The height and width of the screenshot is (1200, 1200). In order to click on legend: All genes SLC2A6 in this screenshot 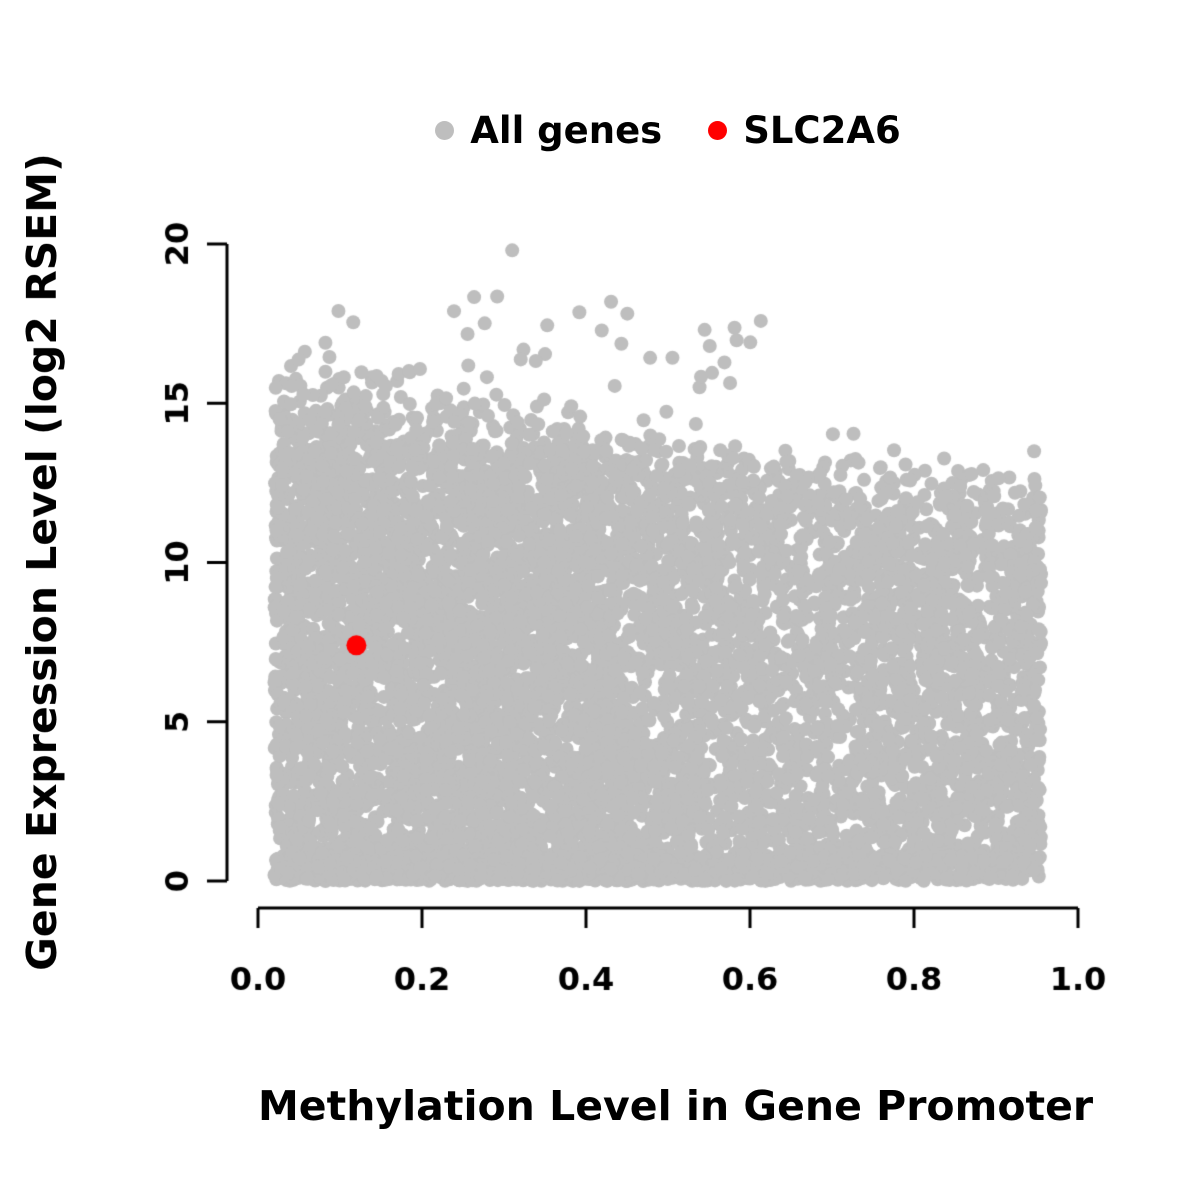, I will do `click(668, 130)`.